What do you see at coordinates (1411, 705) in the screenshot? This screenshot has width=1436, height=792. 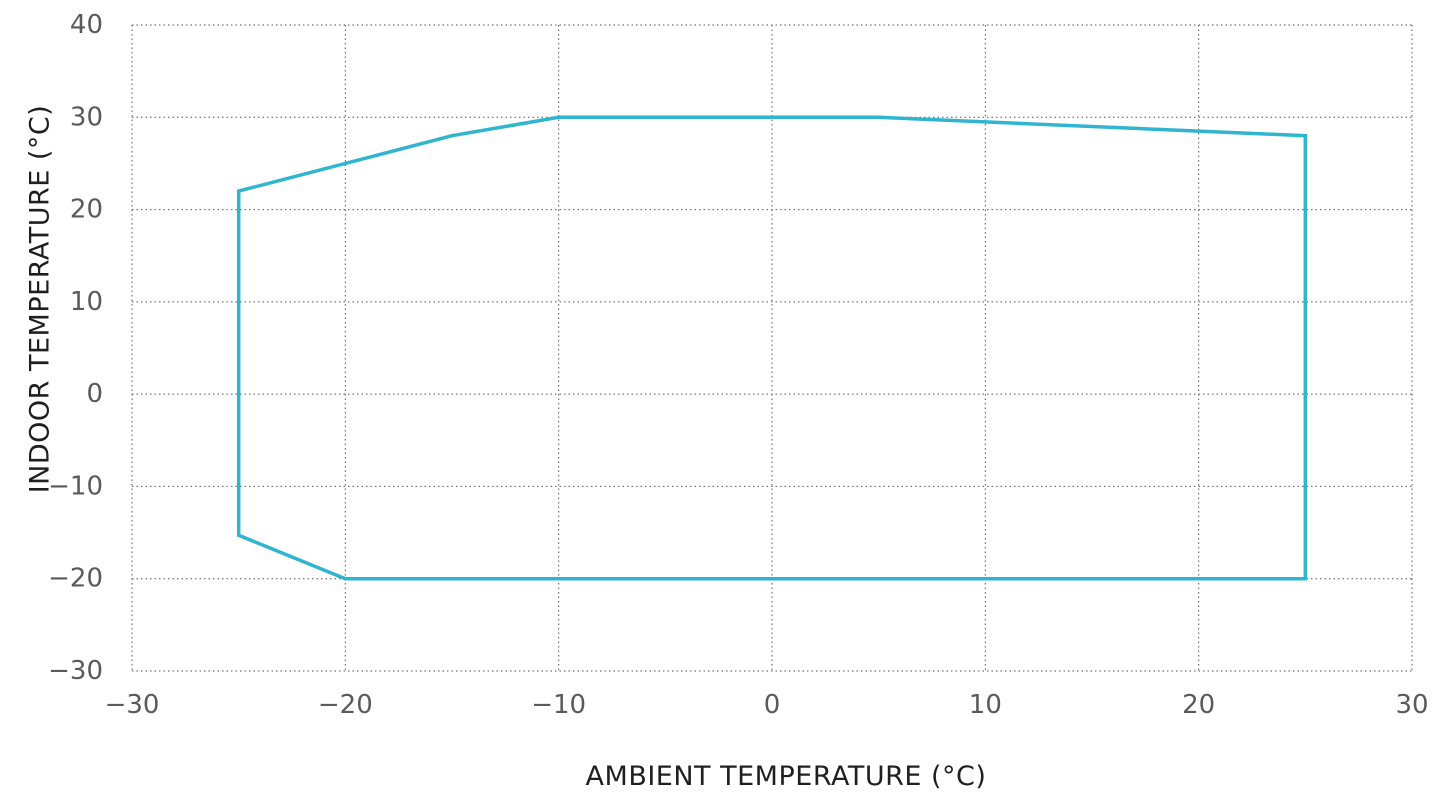 I see `x-tick-label: 30` at bounding box center [1411, 705].